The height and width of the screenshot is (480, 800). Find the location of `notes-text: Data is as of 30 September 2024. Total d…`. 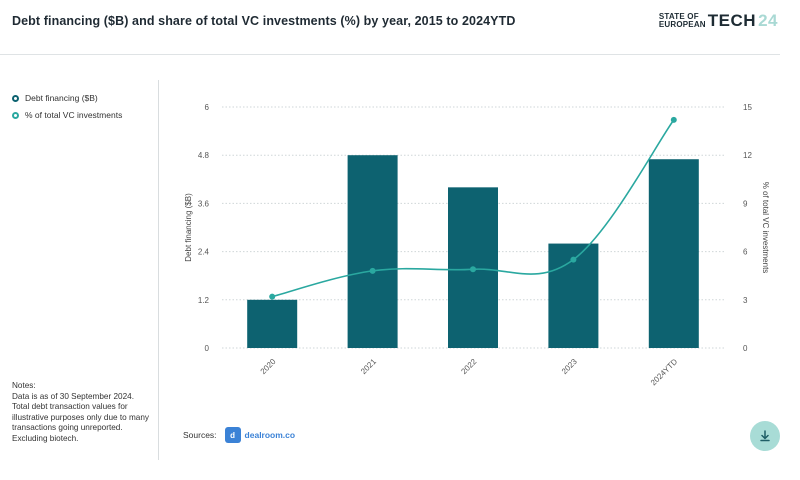

notes-text: Data is as of 30 September 2024. Total d… is located at coordinates (80, 417).